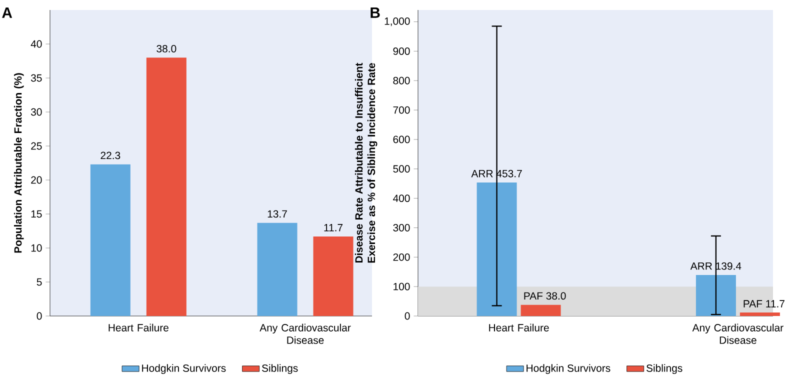  I want to click on data-label: 38.0, so click(166, 48).